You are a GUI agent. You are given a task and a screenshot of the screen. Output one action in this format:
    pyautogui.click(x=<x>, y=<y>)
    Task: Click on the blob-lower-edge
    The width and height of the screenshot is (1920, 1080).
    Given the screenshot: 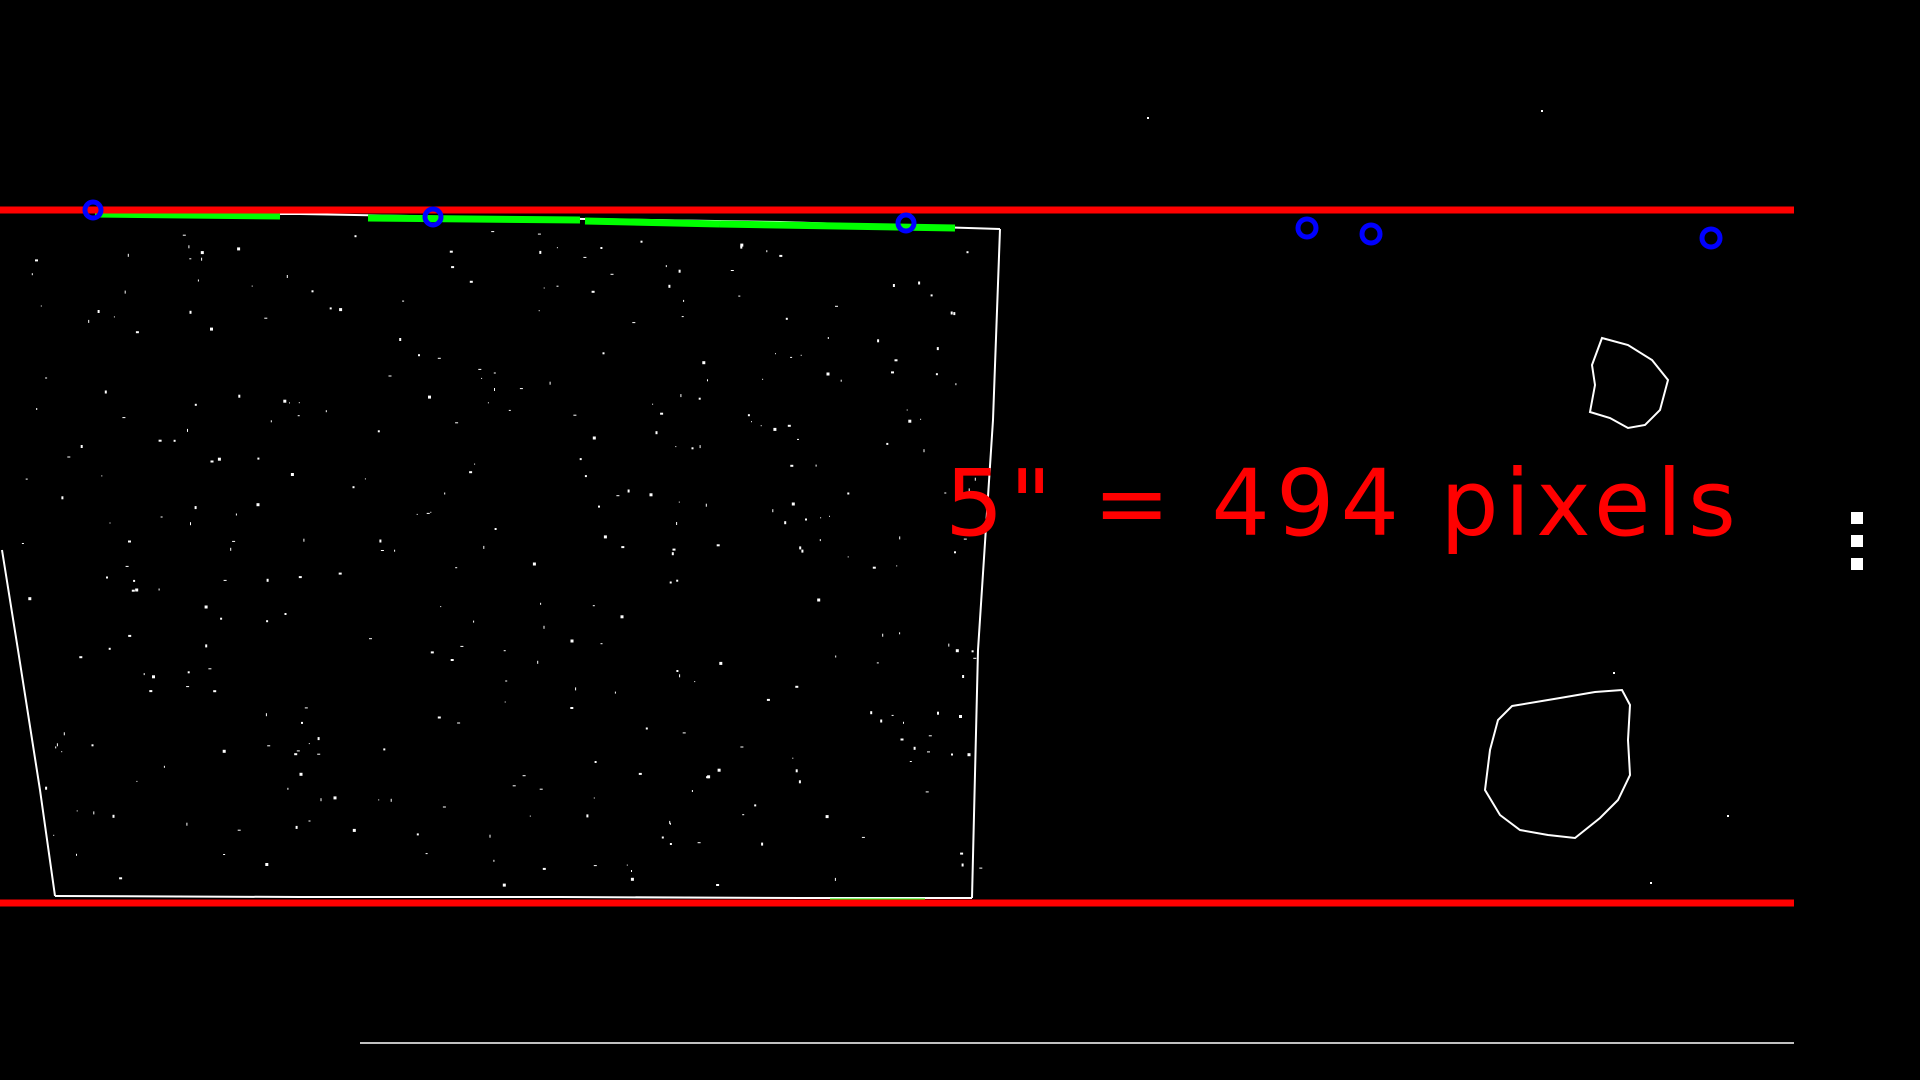 What is the action you would take?
    pyautogui.click(x=1557, y=764)
    